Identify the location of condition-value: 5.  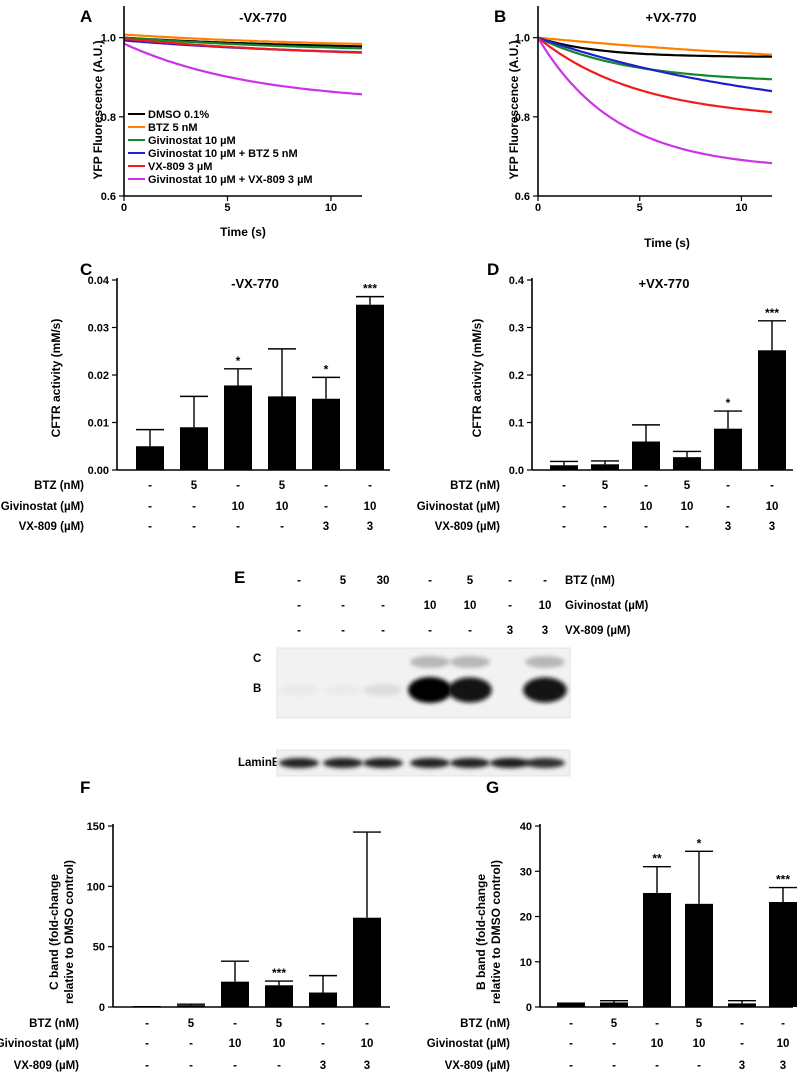
(194, 486).